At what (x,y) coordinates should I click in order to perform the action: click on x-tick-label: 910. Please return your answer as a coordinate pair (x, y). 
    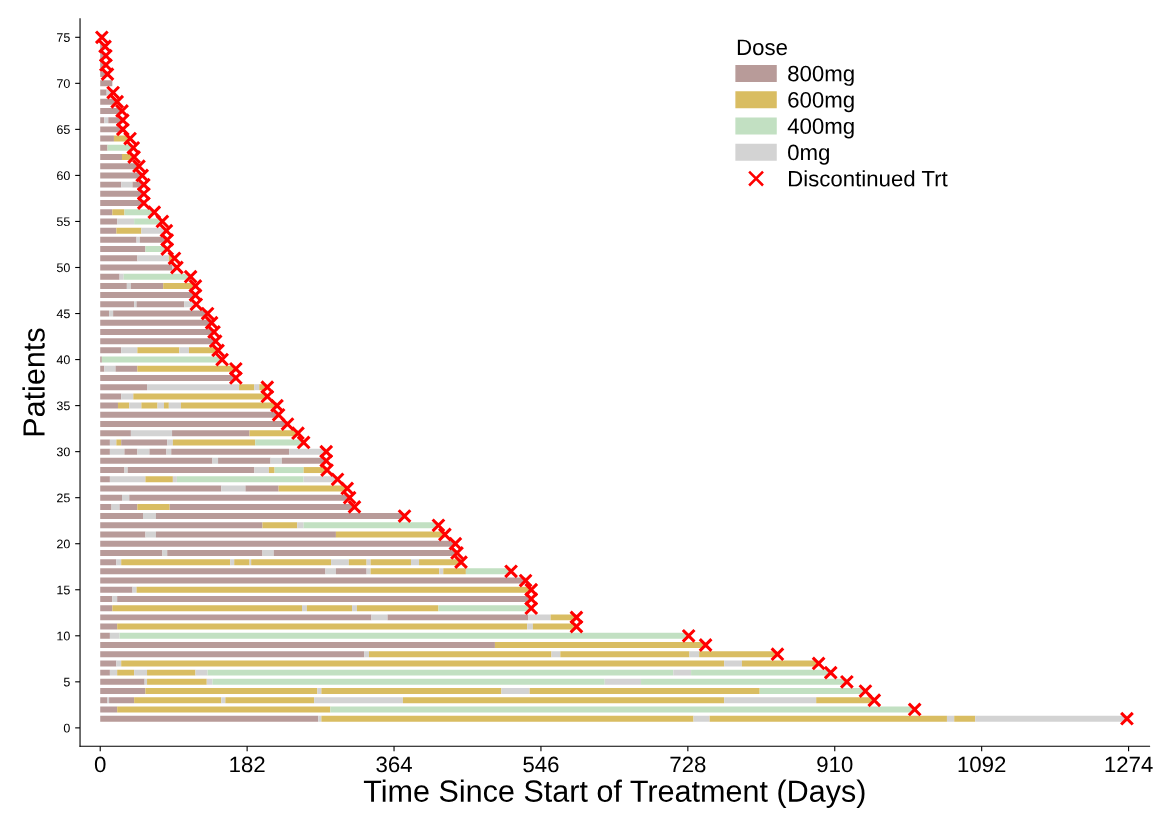
    Looking at the image, I should click on (835, 764).